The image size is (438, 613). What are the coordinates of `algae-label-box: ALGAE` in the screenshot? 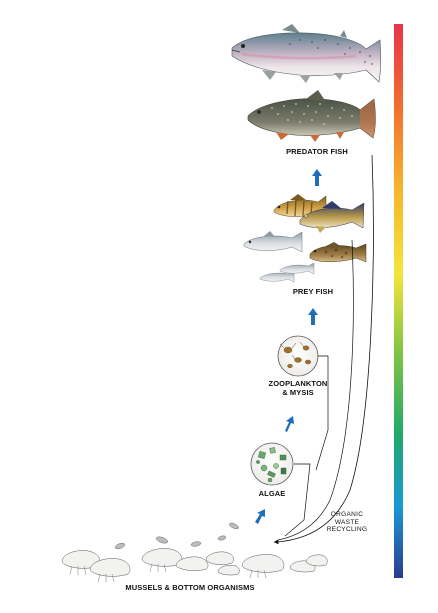 It's located at (272, 493).